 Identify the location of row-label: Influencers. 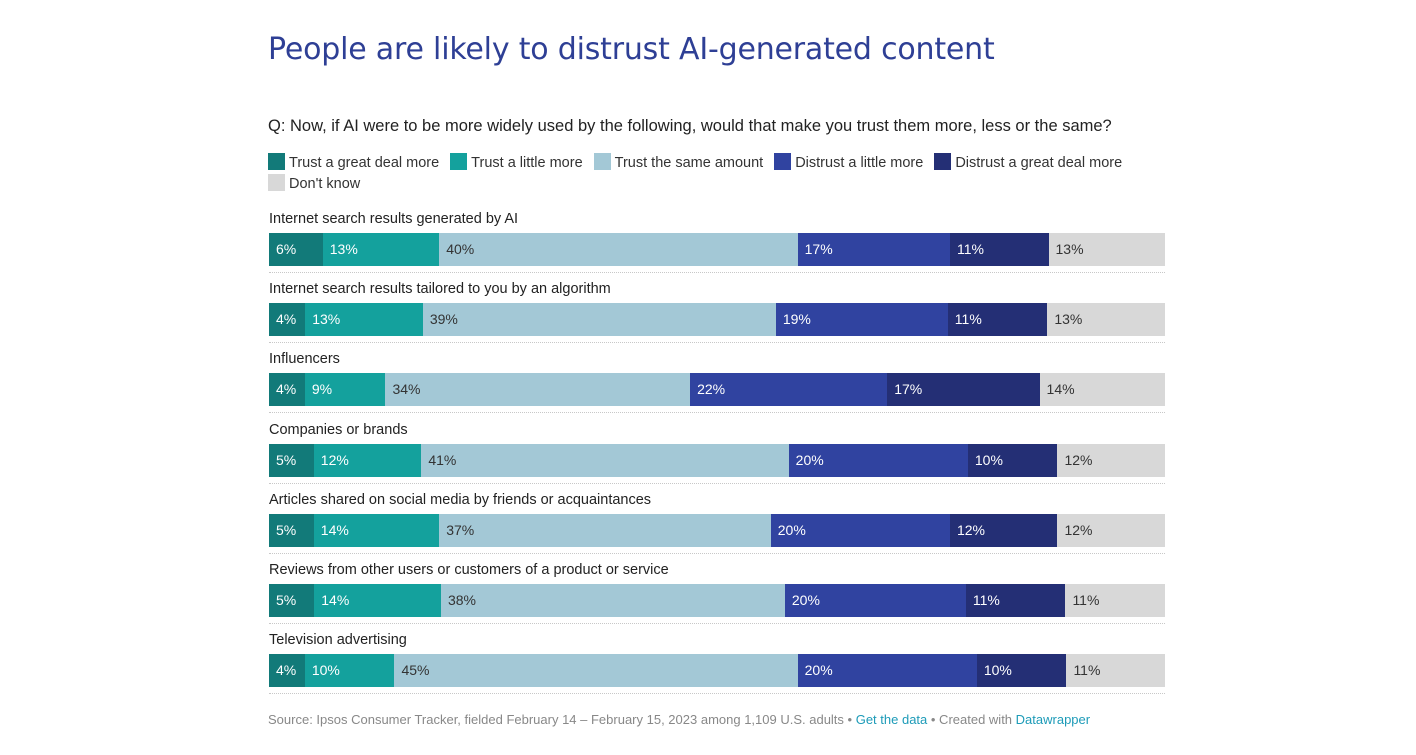
(304, 359).